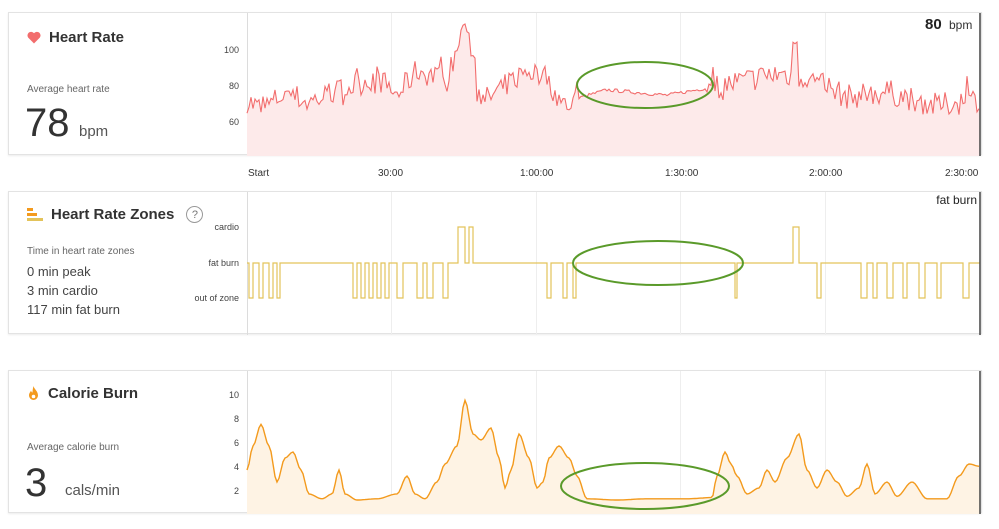 The width and height of the screenshot is (999, 529). Describe the element at coordinates (231, 50) in the screenshot. I see `hr-ytick-100: 100` at that location.